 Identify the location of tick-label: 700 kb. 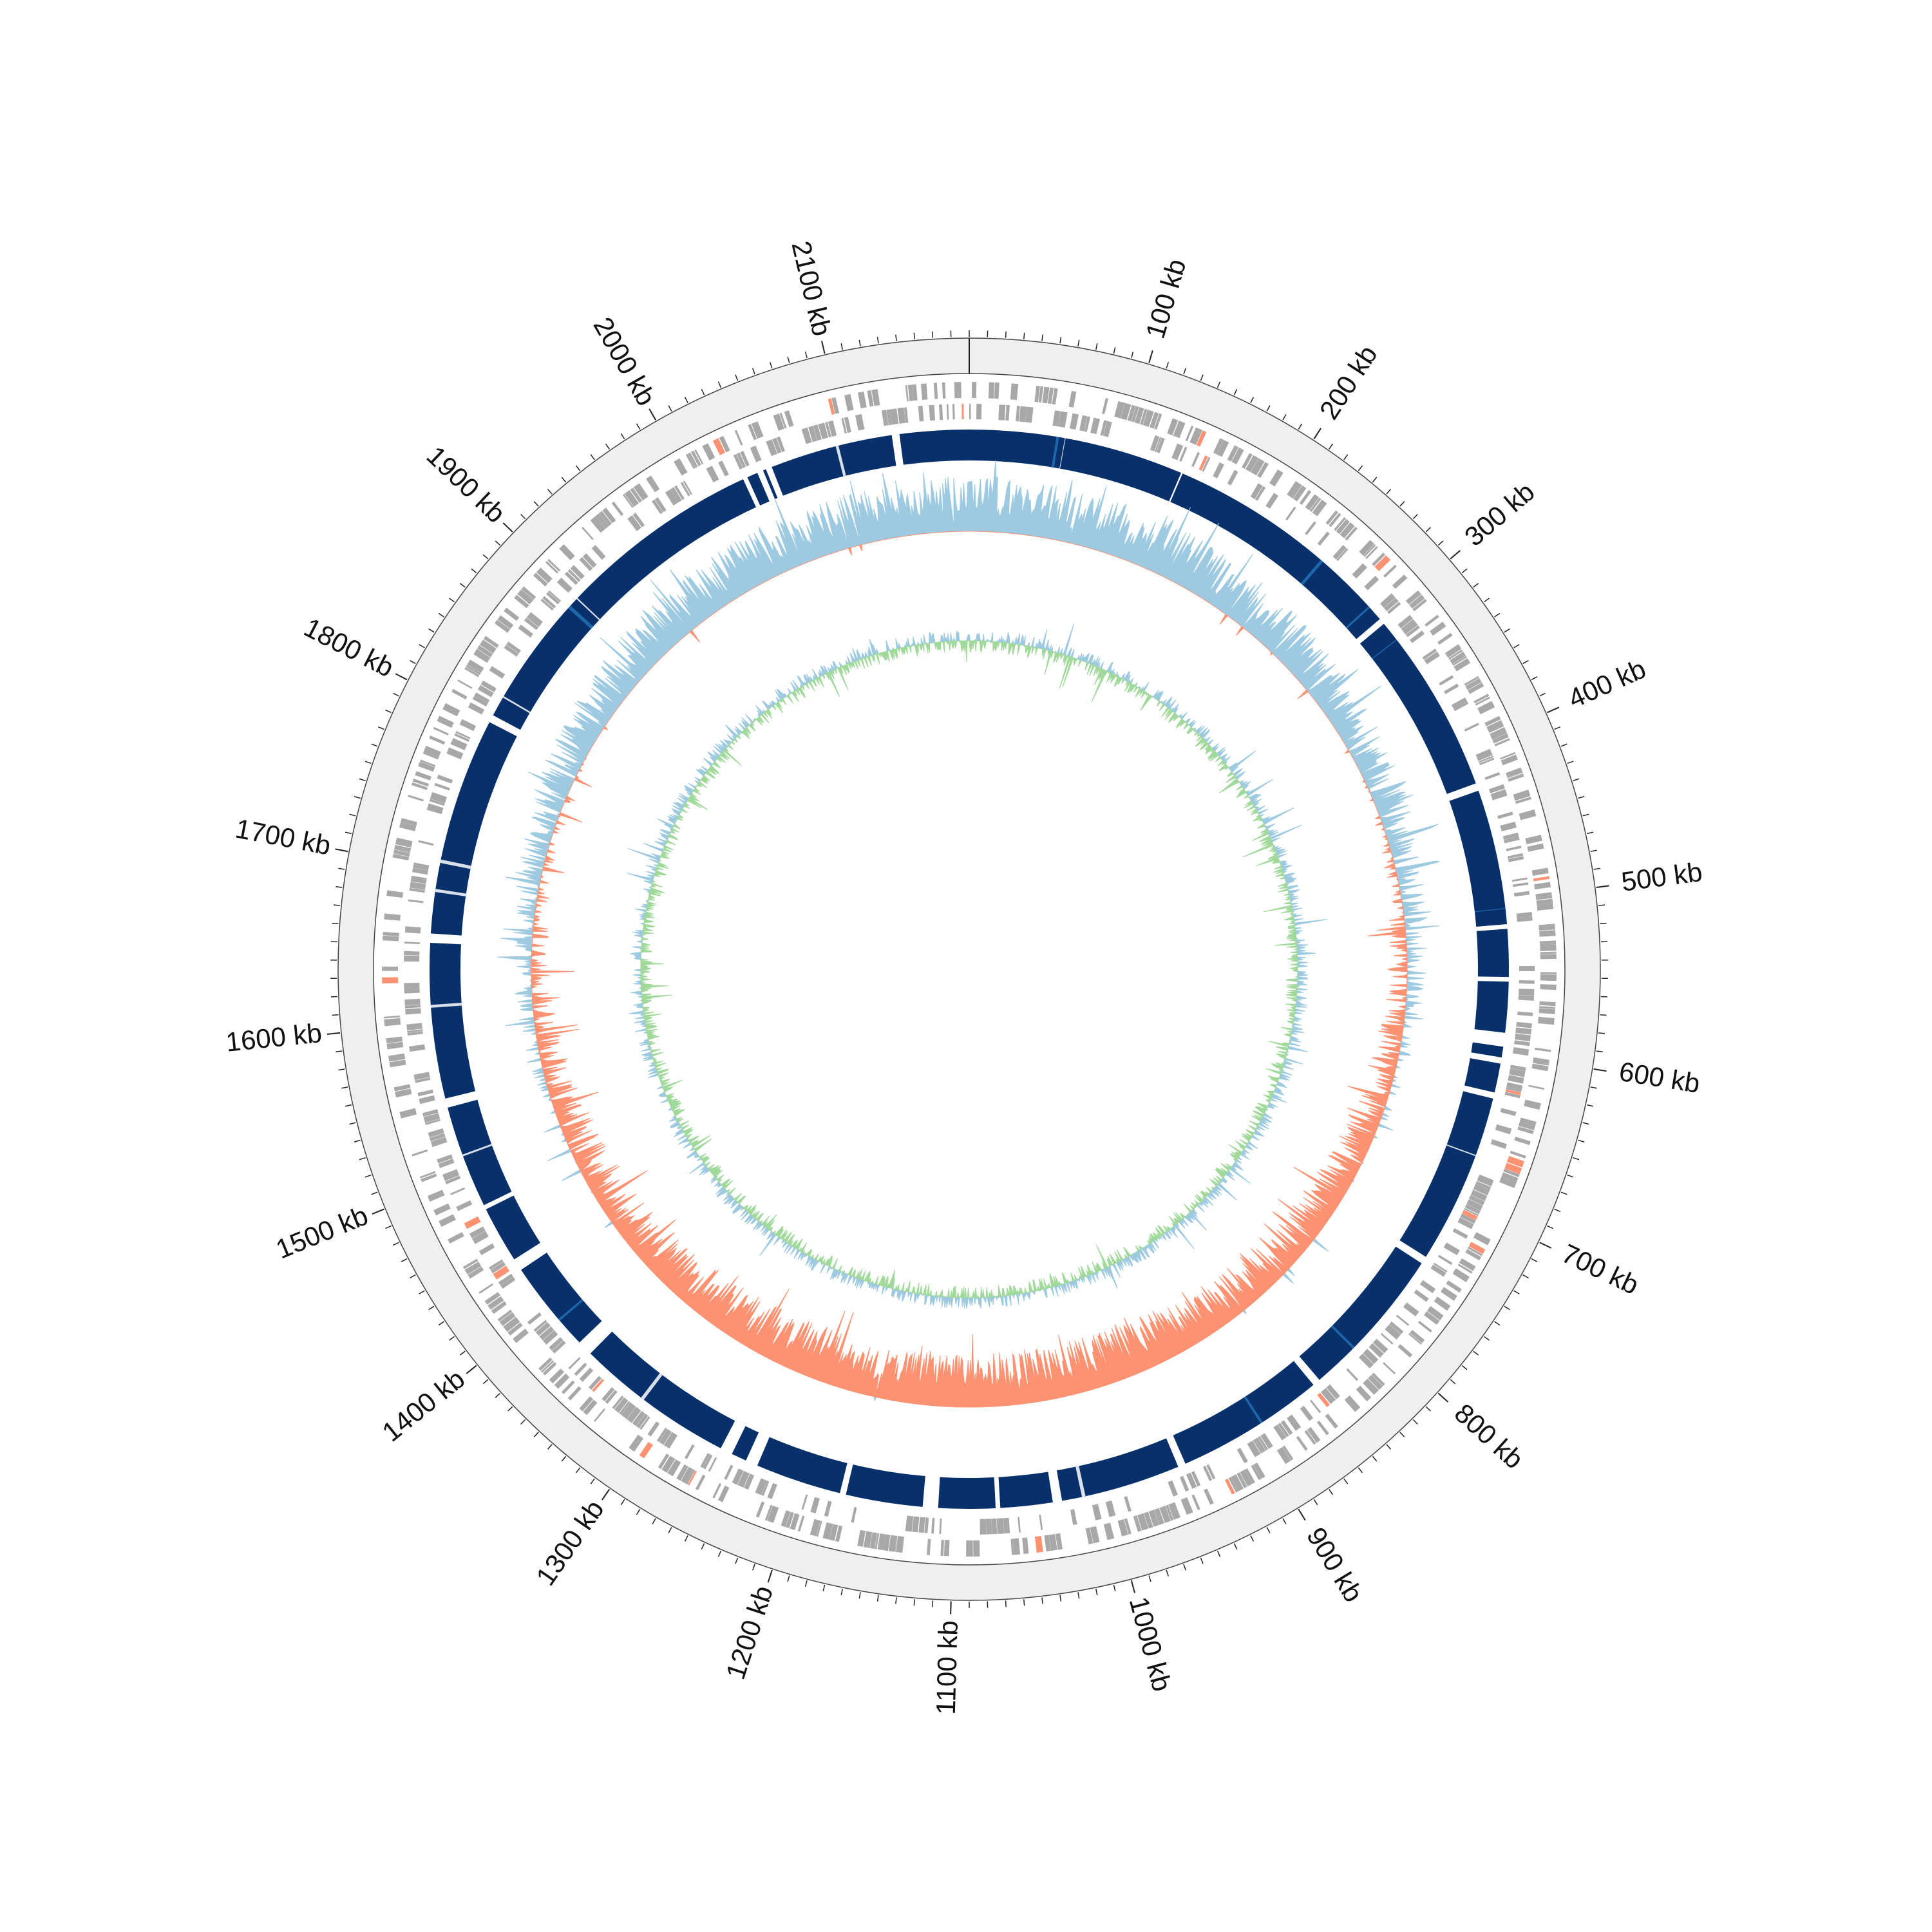
(1600, 1269).